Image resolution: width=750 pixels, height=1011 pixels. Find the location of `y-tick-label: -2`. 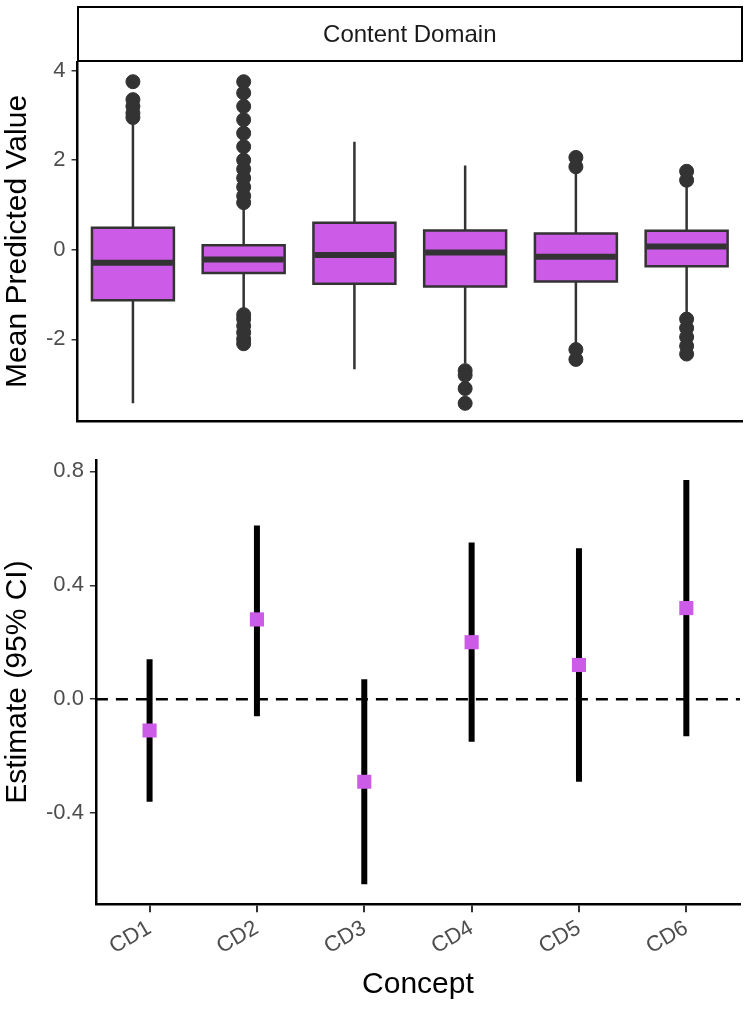

y-tick-label: -2 is located at coordinates (56, 338).